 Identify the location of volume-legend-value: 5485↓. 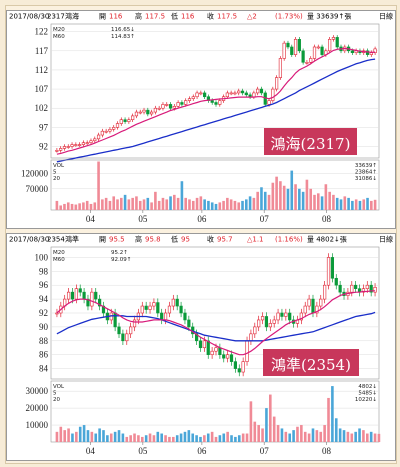
(367, 393).